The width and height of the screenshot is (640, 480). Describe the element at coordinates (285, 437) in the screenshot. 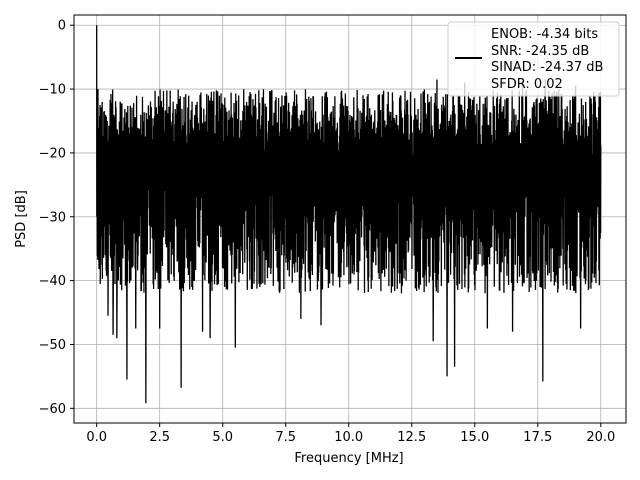

I see `x-tick-label: 7.5` at that location.